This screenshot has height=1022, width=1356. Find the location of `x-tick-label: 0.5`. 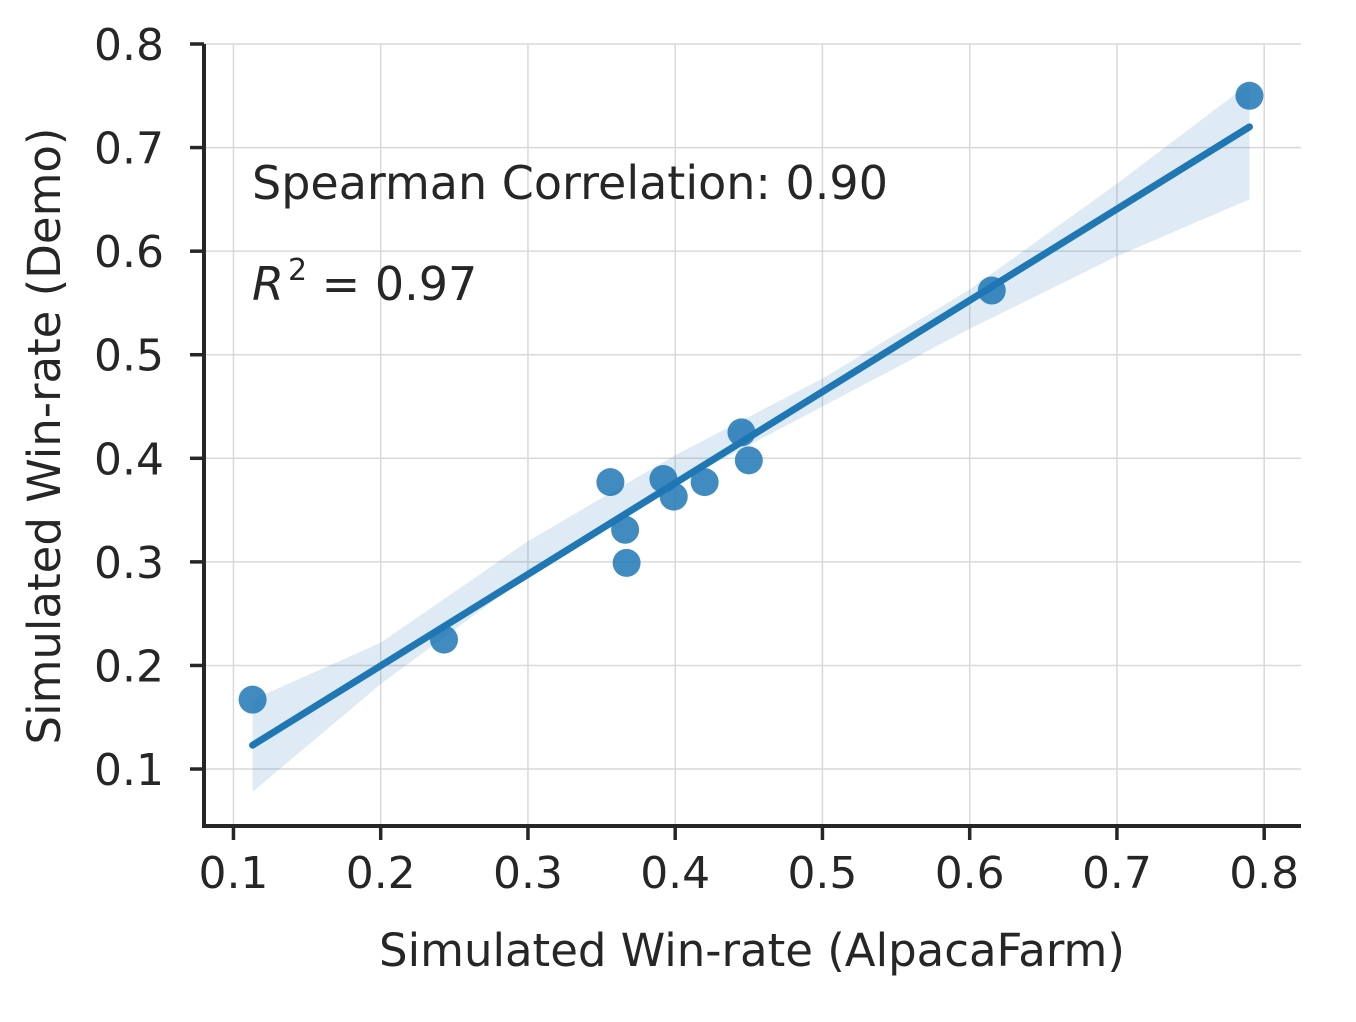

x-tick-label: 0.5 is located at coordinates (822, 873).